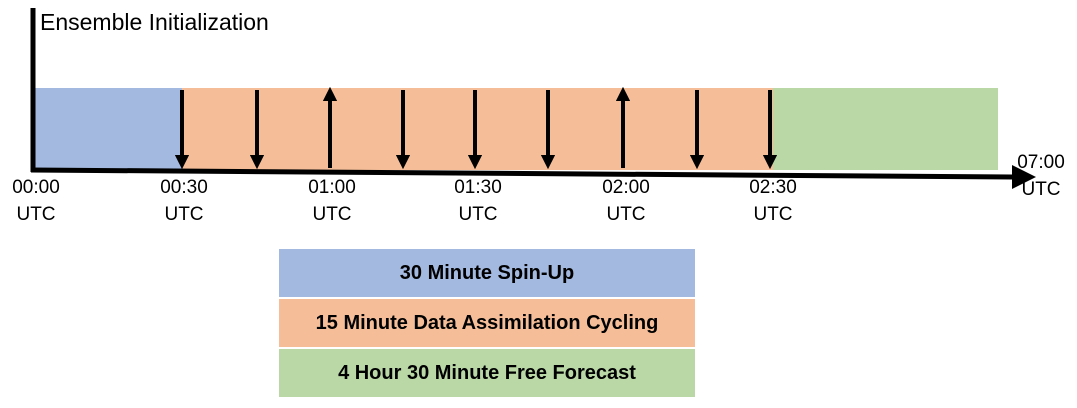 The width and height of the screenshot is (1077, 408). I want to click on tick-label-0100: 01:00 UTC, so click(332, 201).